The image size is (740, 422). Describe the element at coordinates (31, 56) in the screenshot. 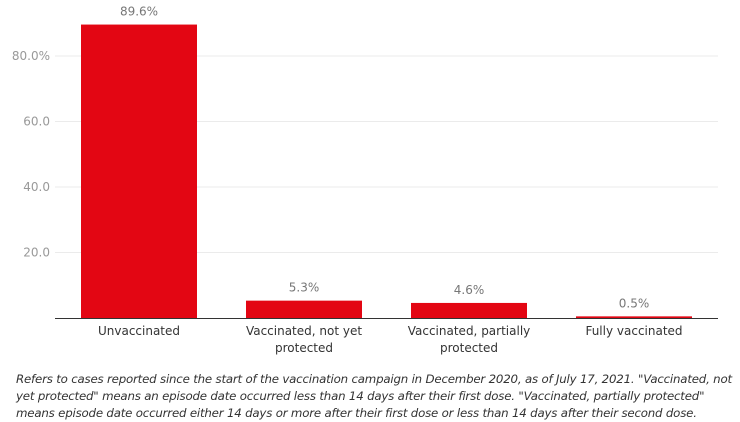

I see `y-tick-label: 80.0%` at that location.